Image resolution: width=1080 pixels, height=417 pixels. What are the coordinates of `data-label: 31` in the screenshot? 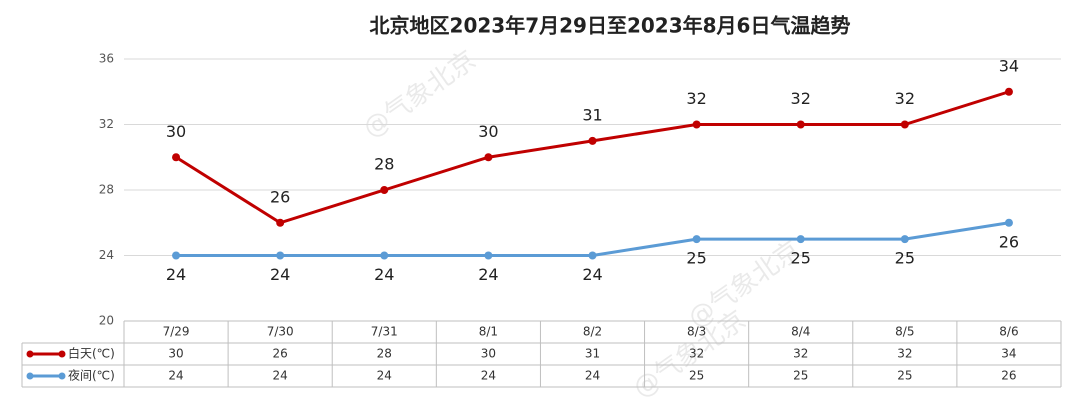 It's located at (592, 114).